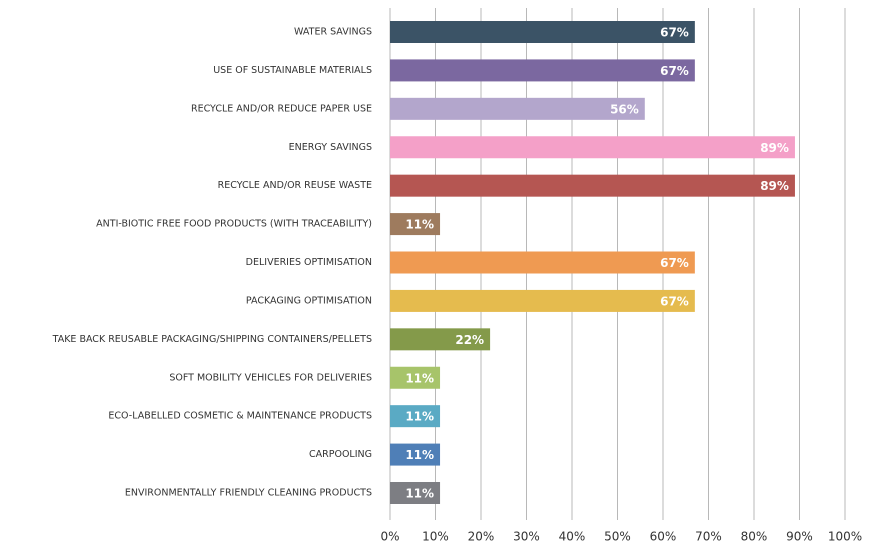 The image size is (869, 545). Describe the element at coordinates (845, 537) in the screenshot. I see `x-tick-label: 100%` at that location.